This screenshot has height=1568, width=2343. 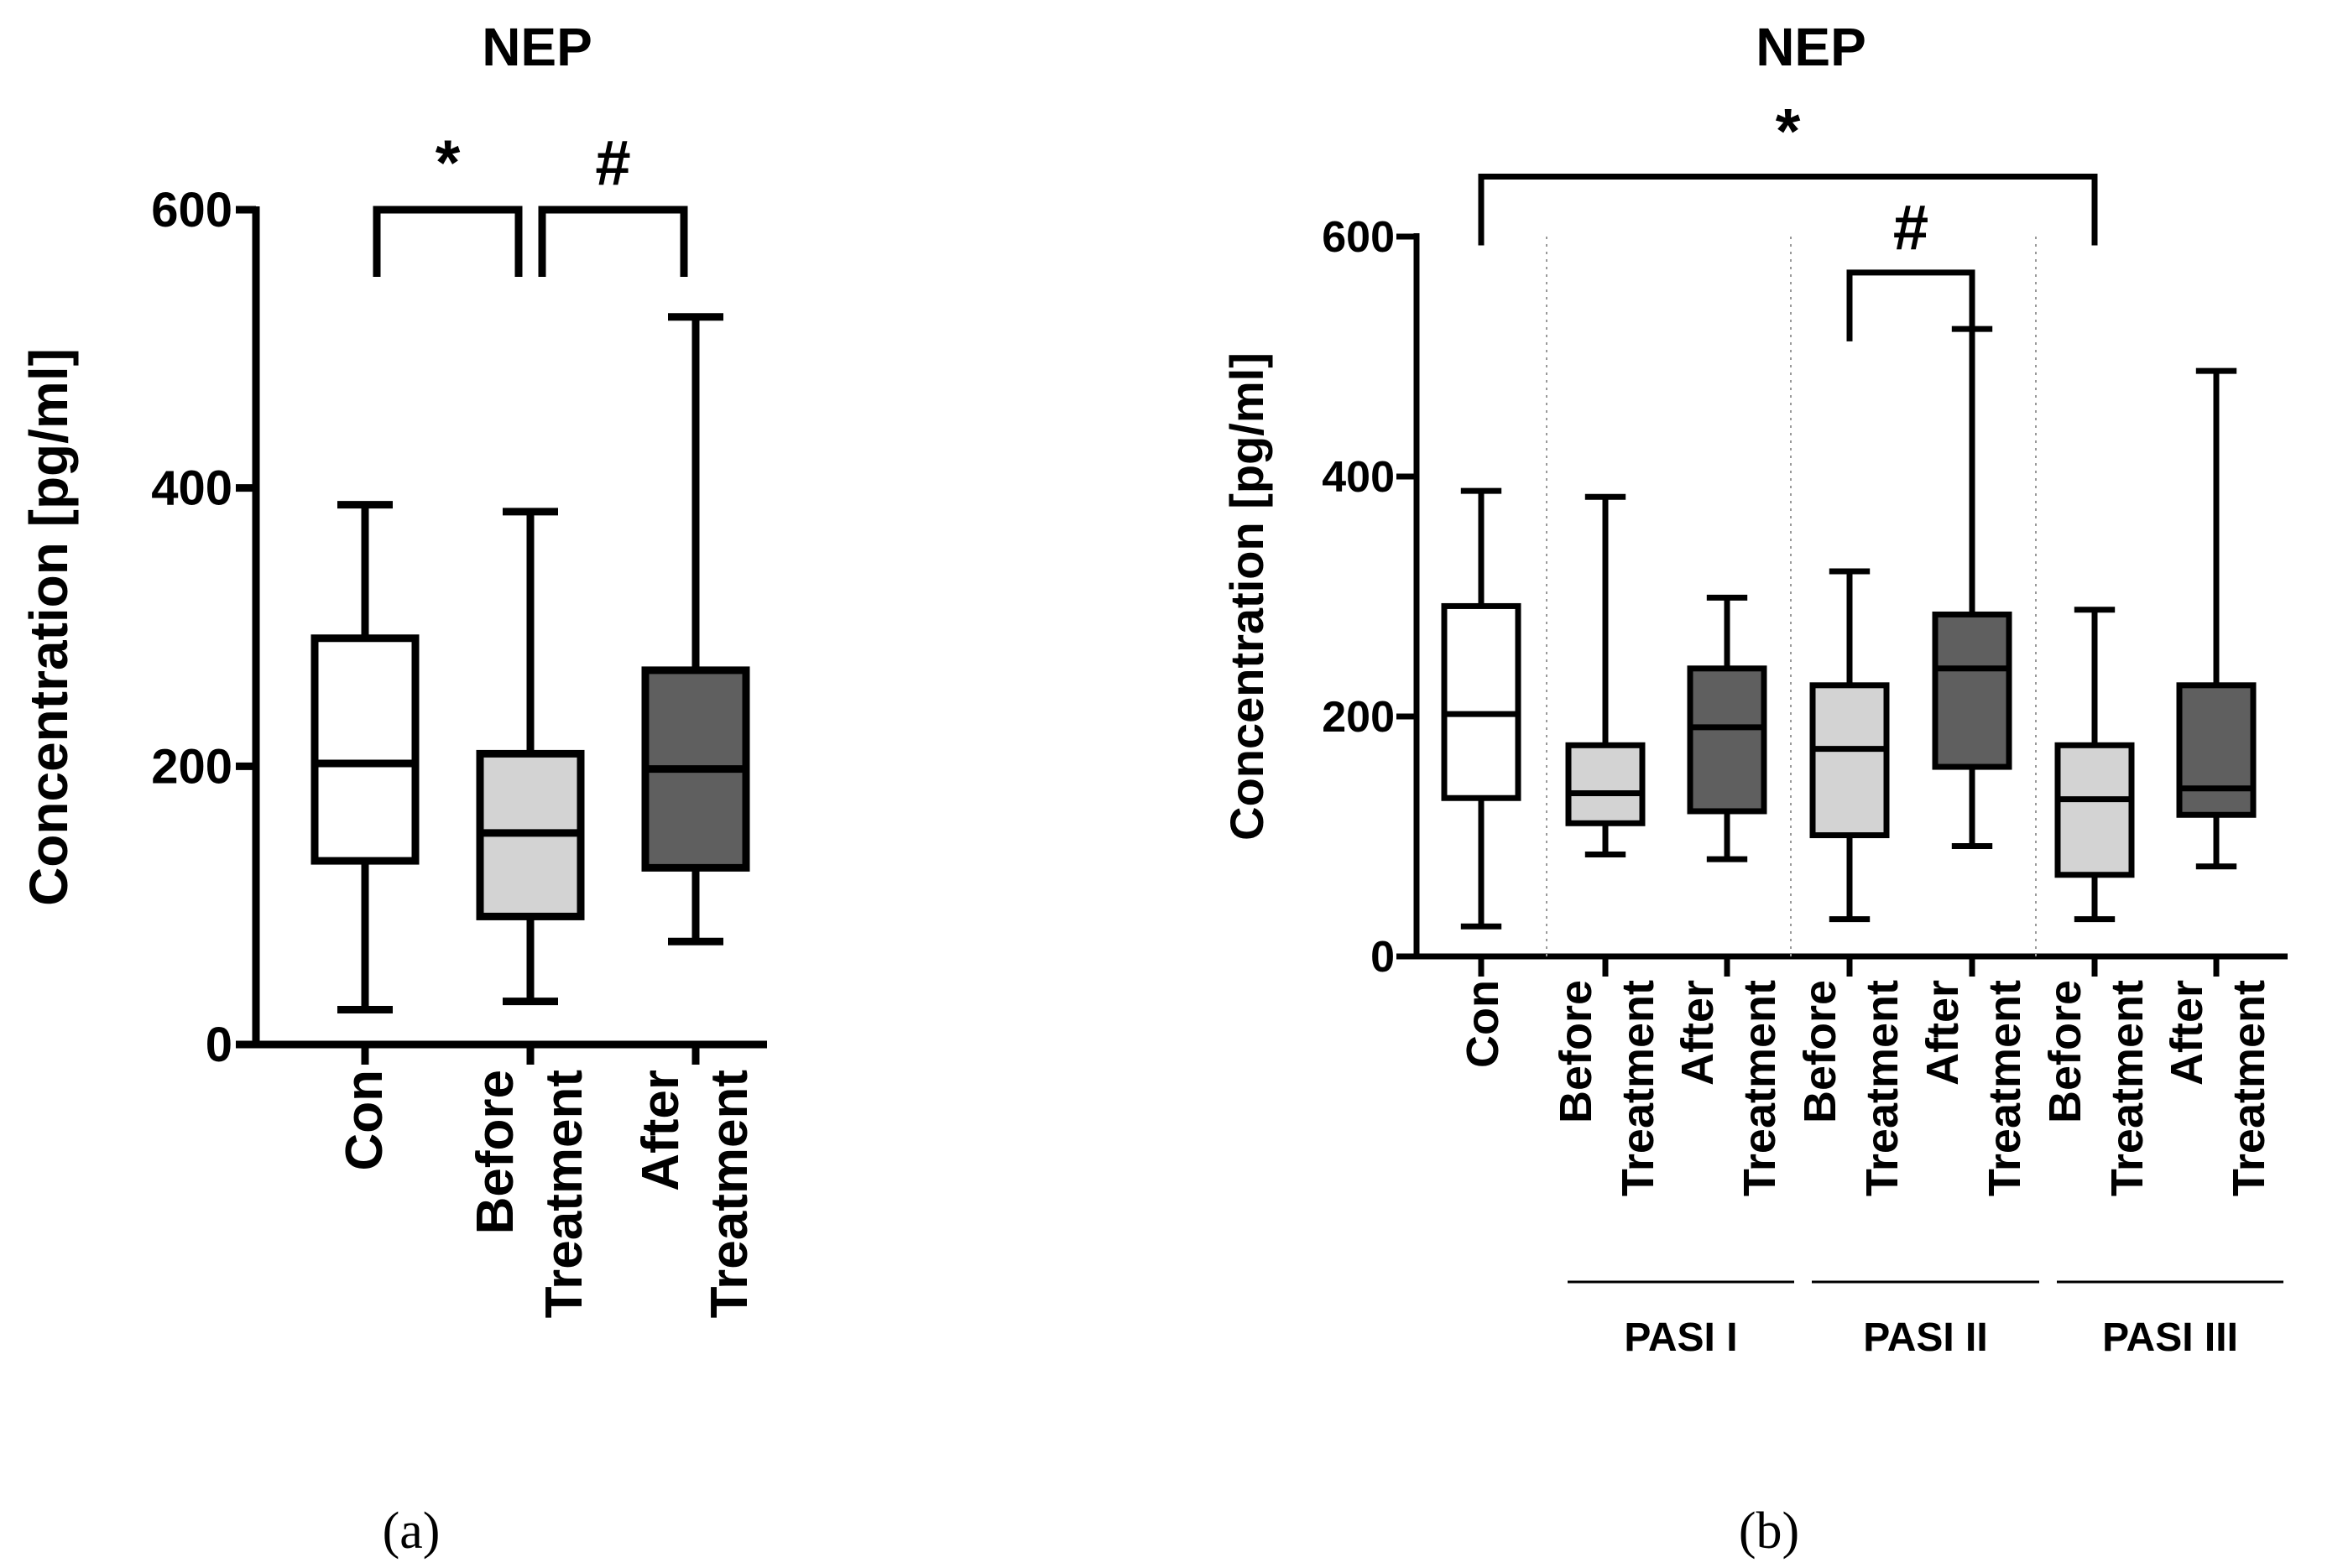 What do you see at coordinates (1680, 1338) in the screenshot?
I see `group-label: PASI I` at bounding box center [1680, 1338].